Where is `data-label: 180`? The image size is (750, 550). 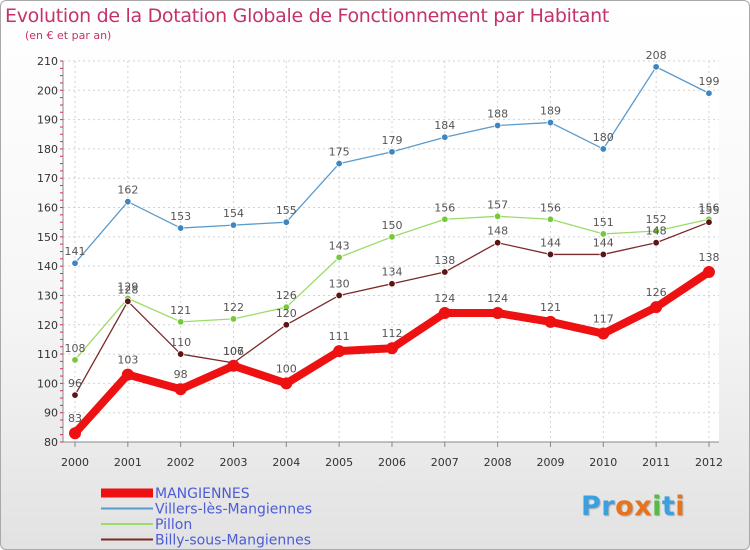
data-label: 180 is located at coordinates (603, 137).